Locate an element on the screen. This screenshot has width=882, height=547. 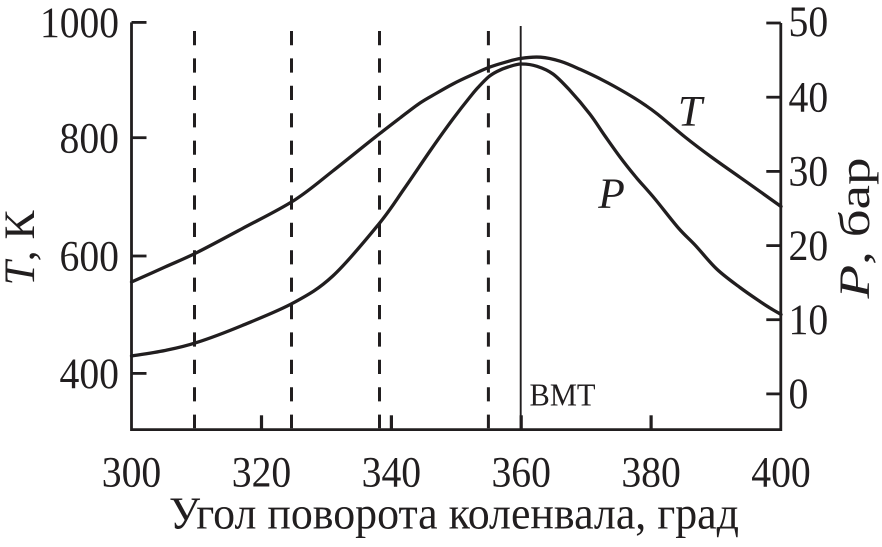
svg-text: 300 is located at coordinates (132, 472).